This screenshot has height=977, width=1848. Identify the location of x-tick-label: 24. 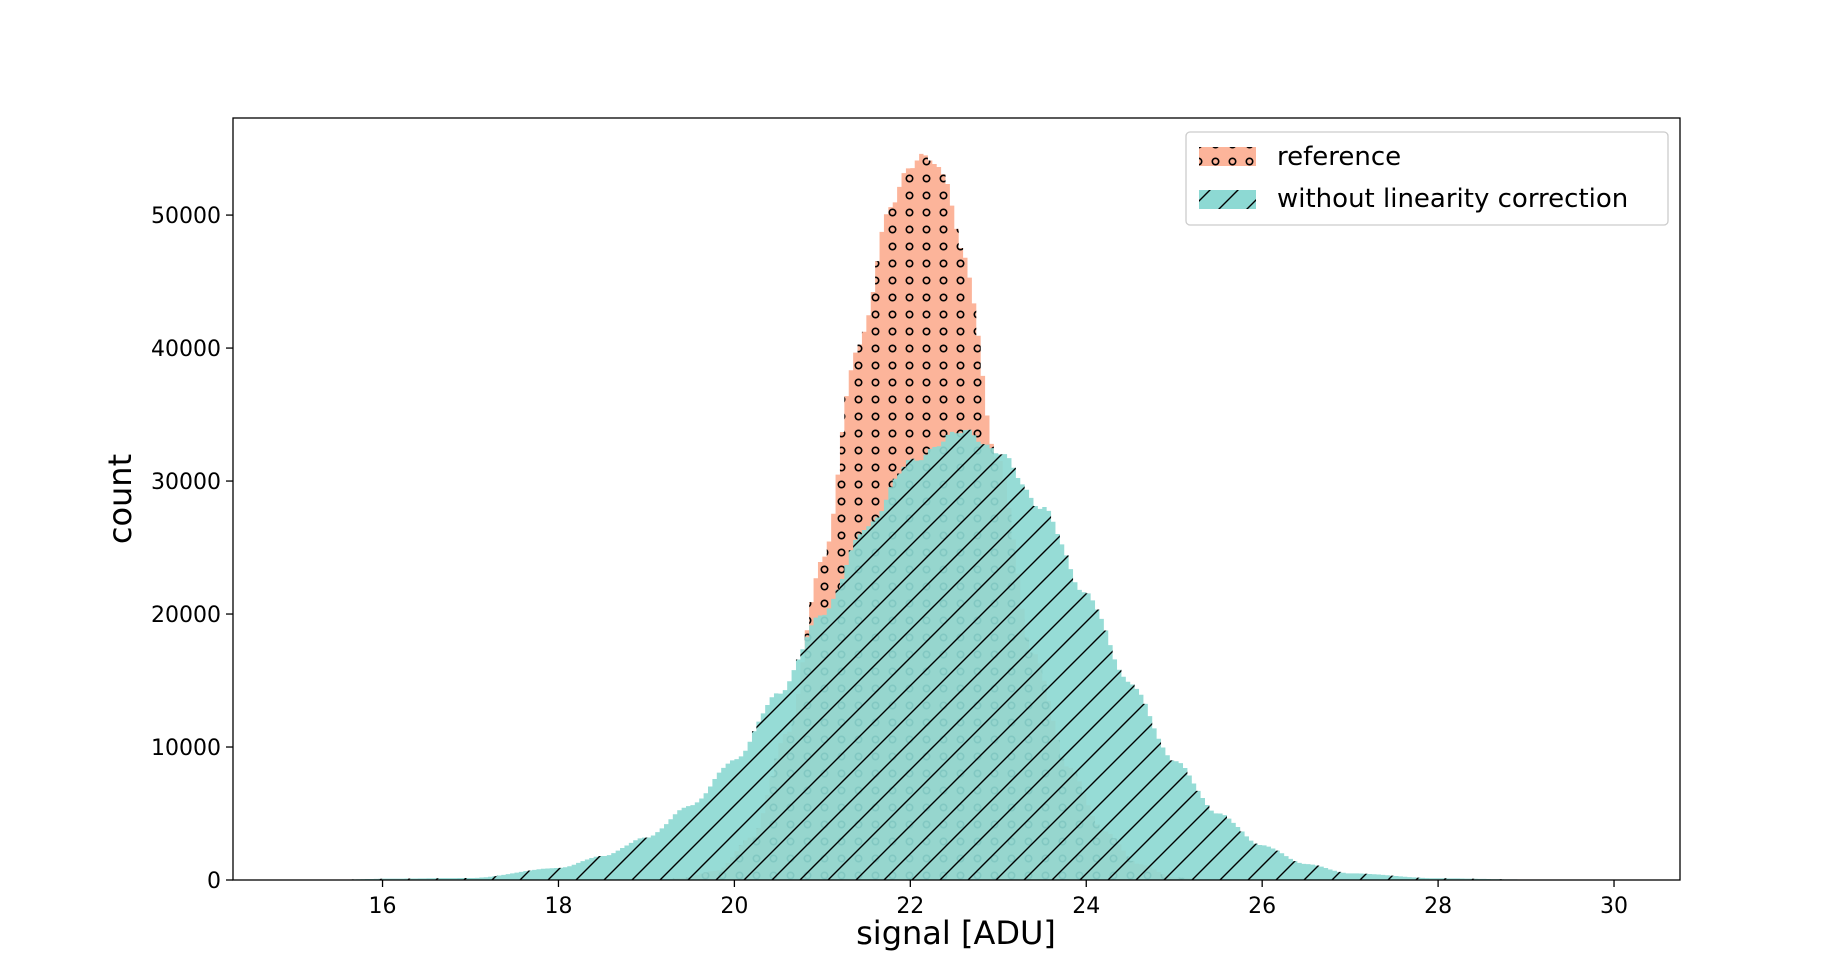
(1086, 906).